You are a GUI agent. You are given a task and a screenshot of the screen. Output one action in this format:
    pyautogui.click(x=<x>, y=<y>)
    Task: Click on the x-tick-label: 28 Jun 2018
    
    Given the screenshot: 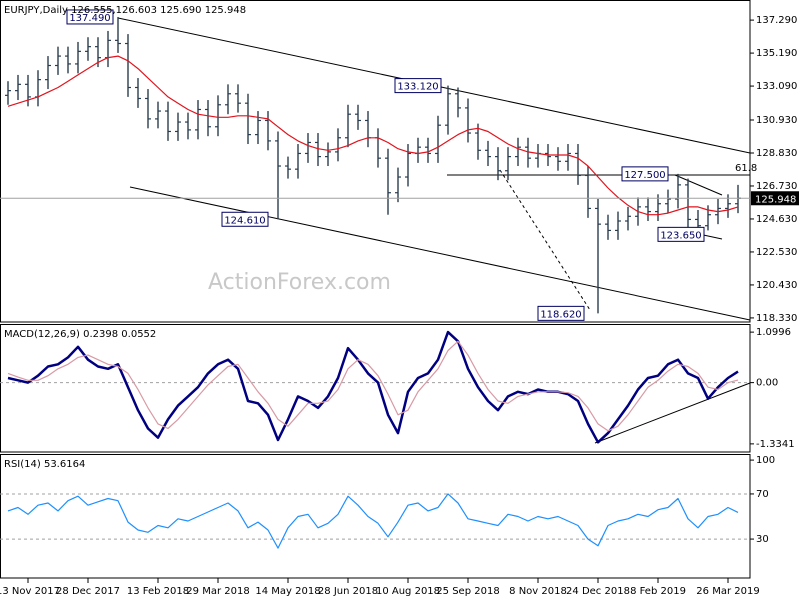 What is the action you would take?
    pyautogui.click(x=348, y=591)
    